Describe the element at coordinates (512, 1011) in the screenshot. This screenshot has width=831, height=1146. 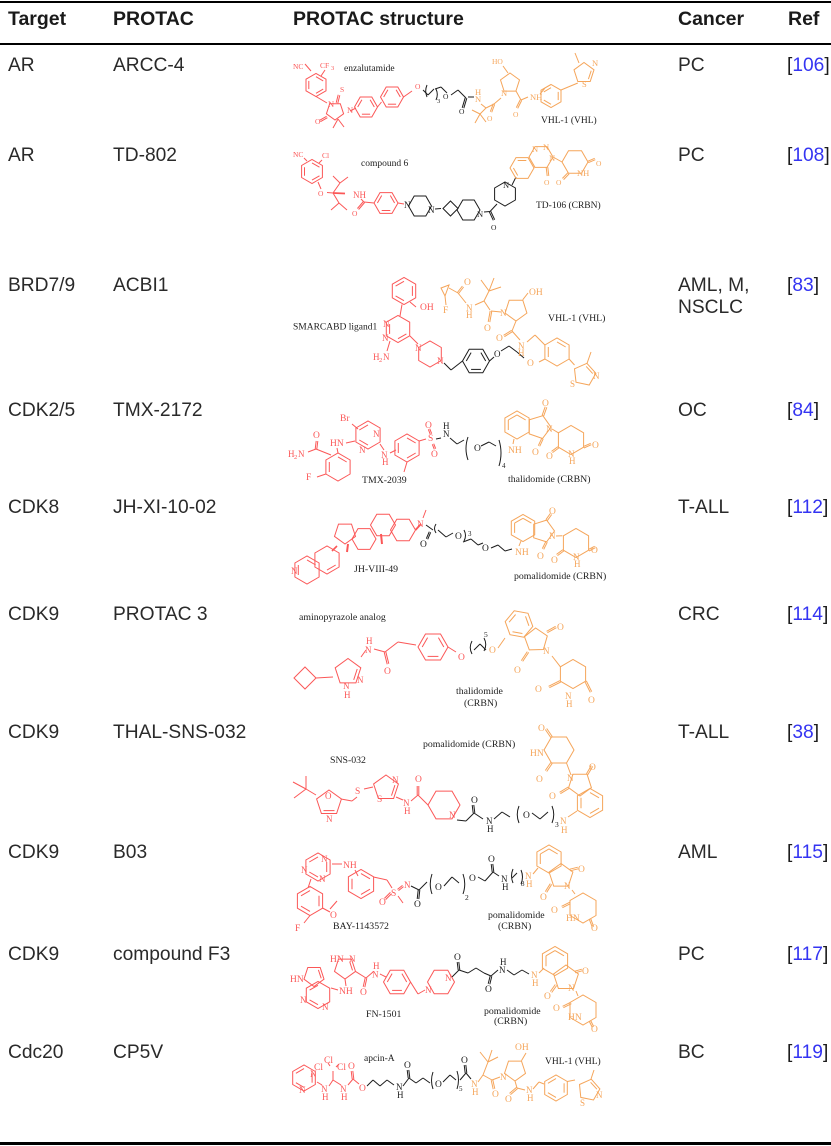
I see `svg-text: pomalidomide` at that location.